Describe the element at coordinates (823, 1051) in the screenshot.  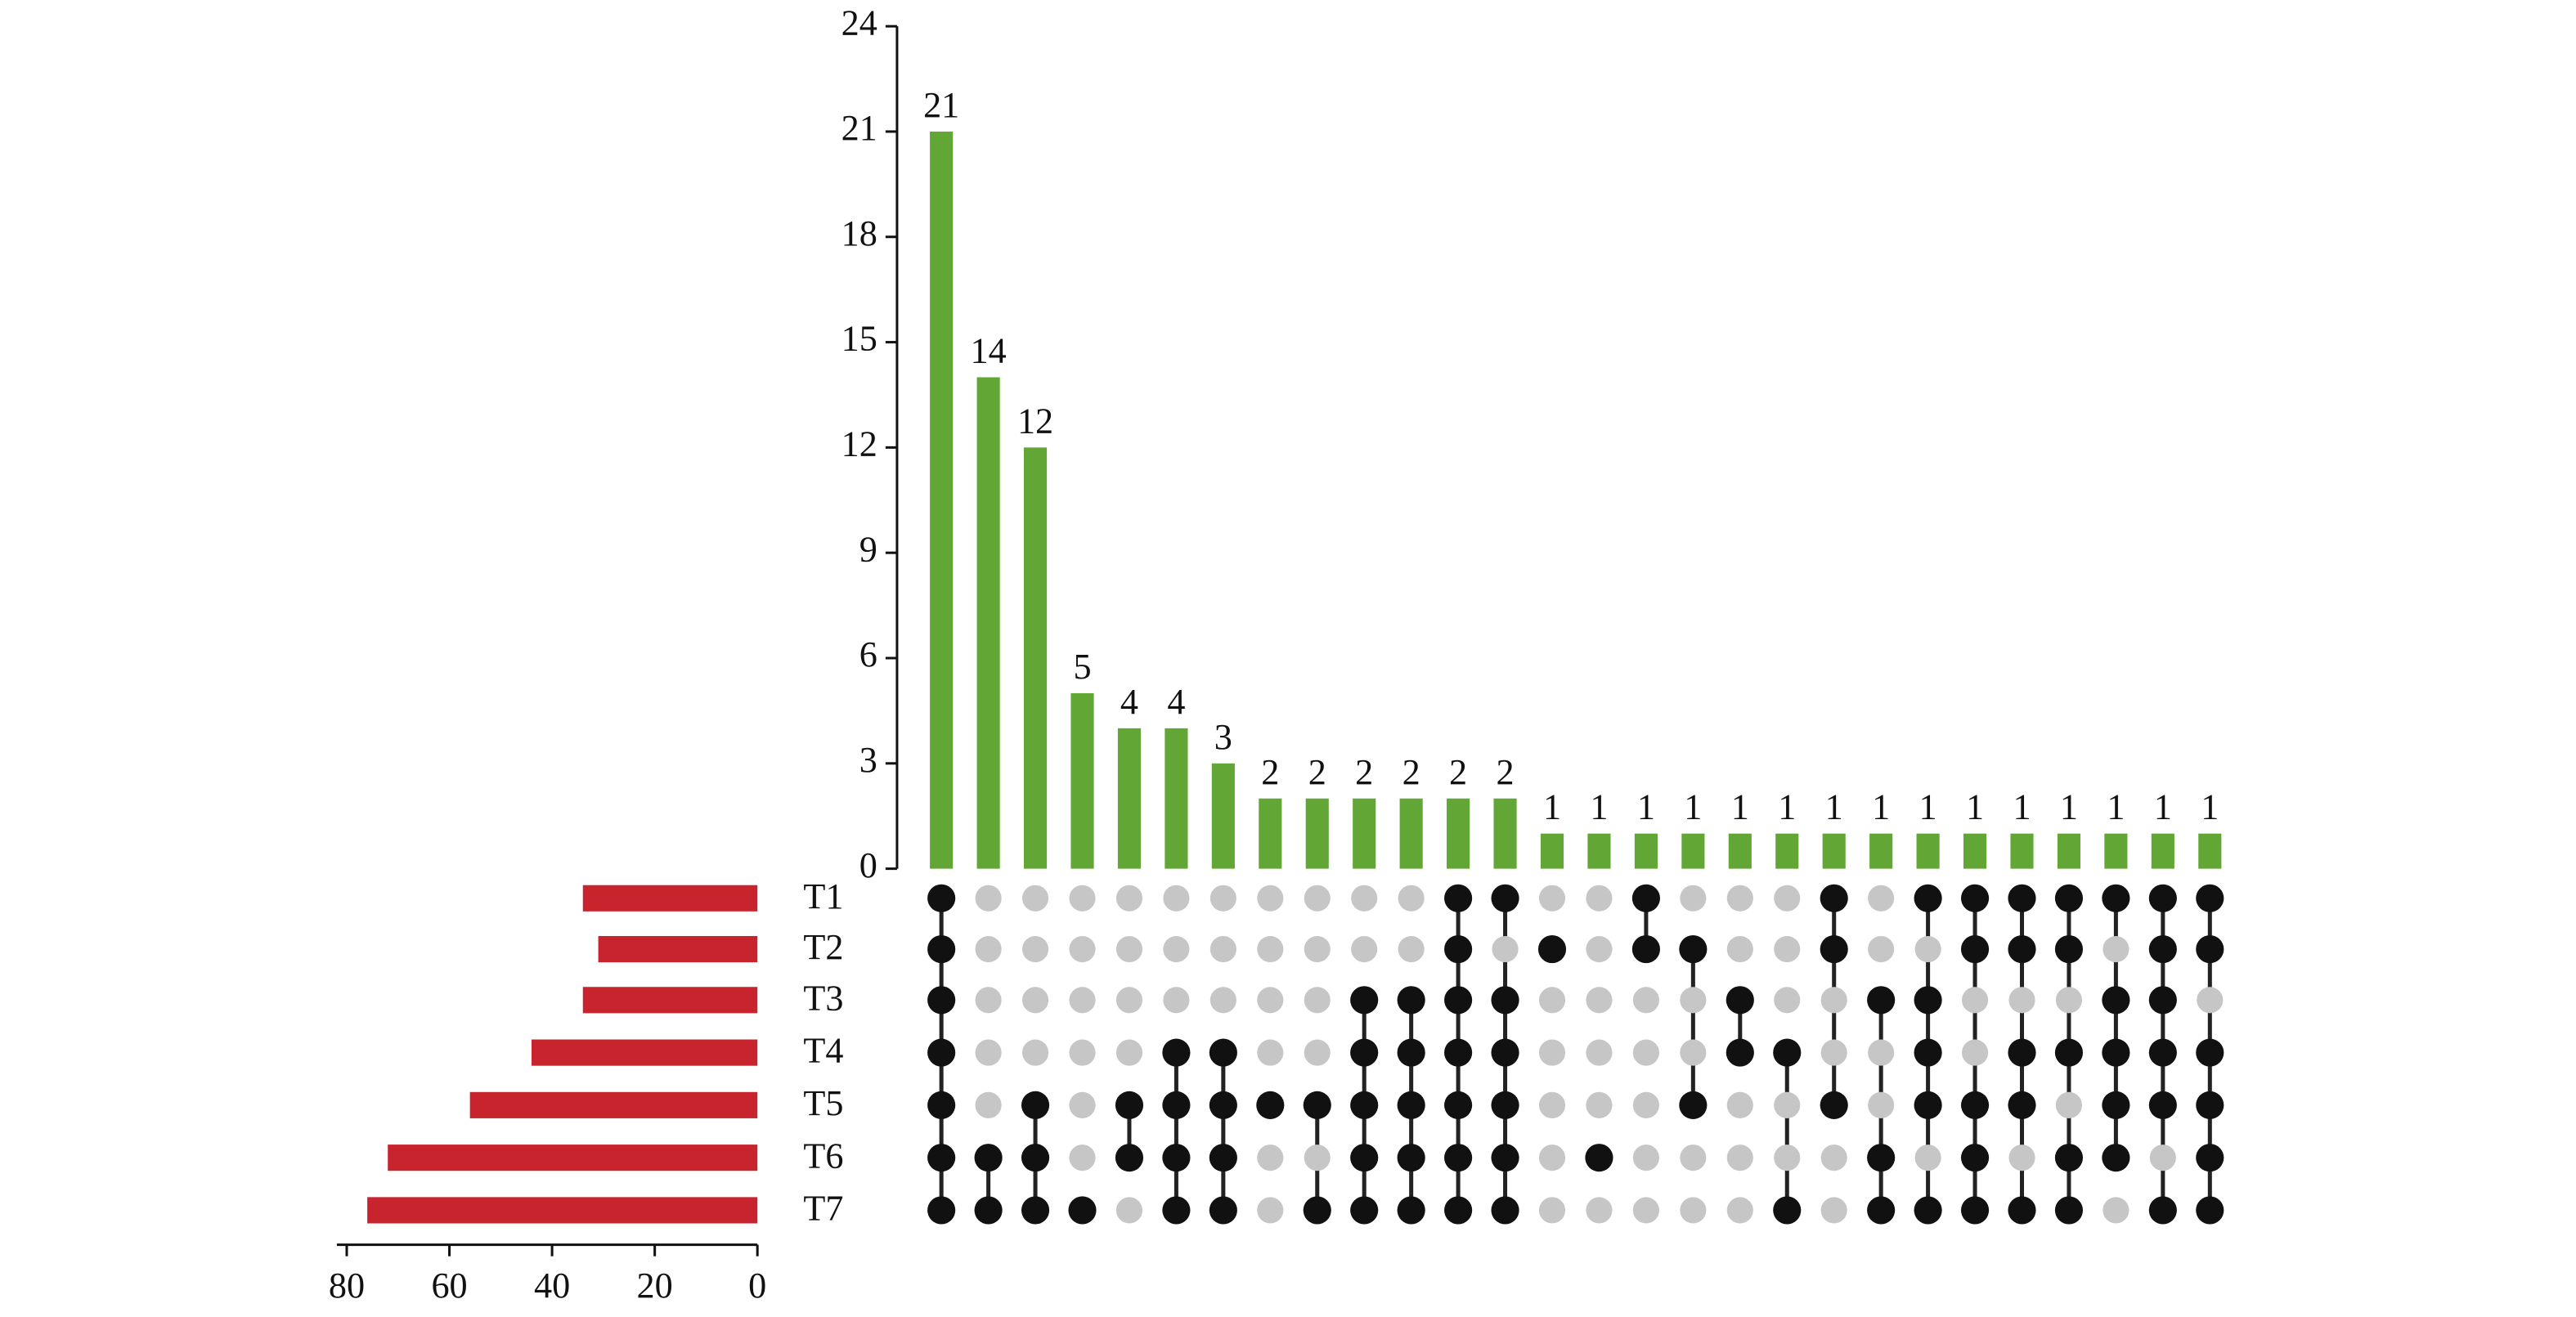
I see `set-label: T4` at that location.